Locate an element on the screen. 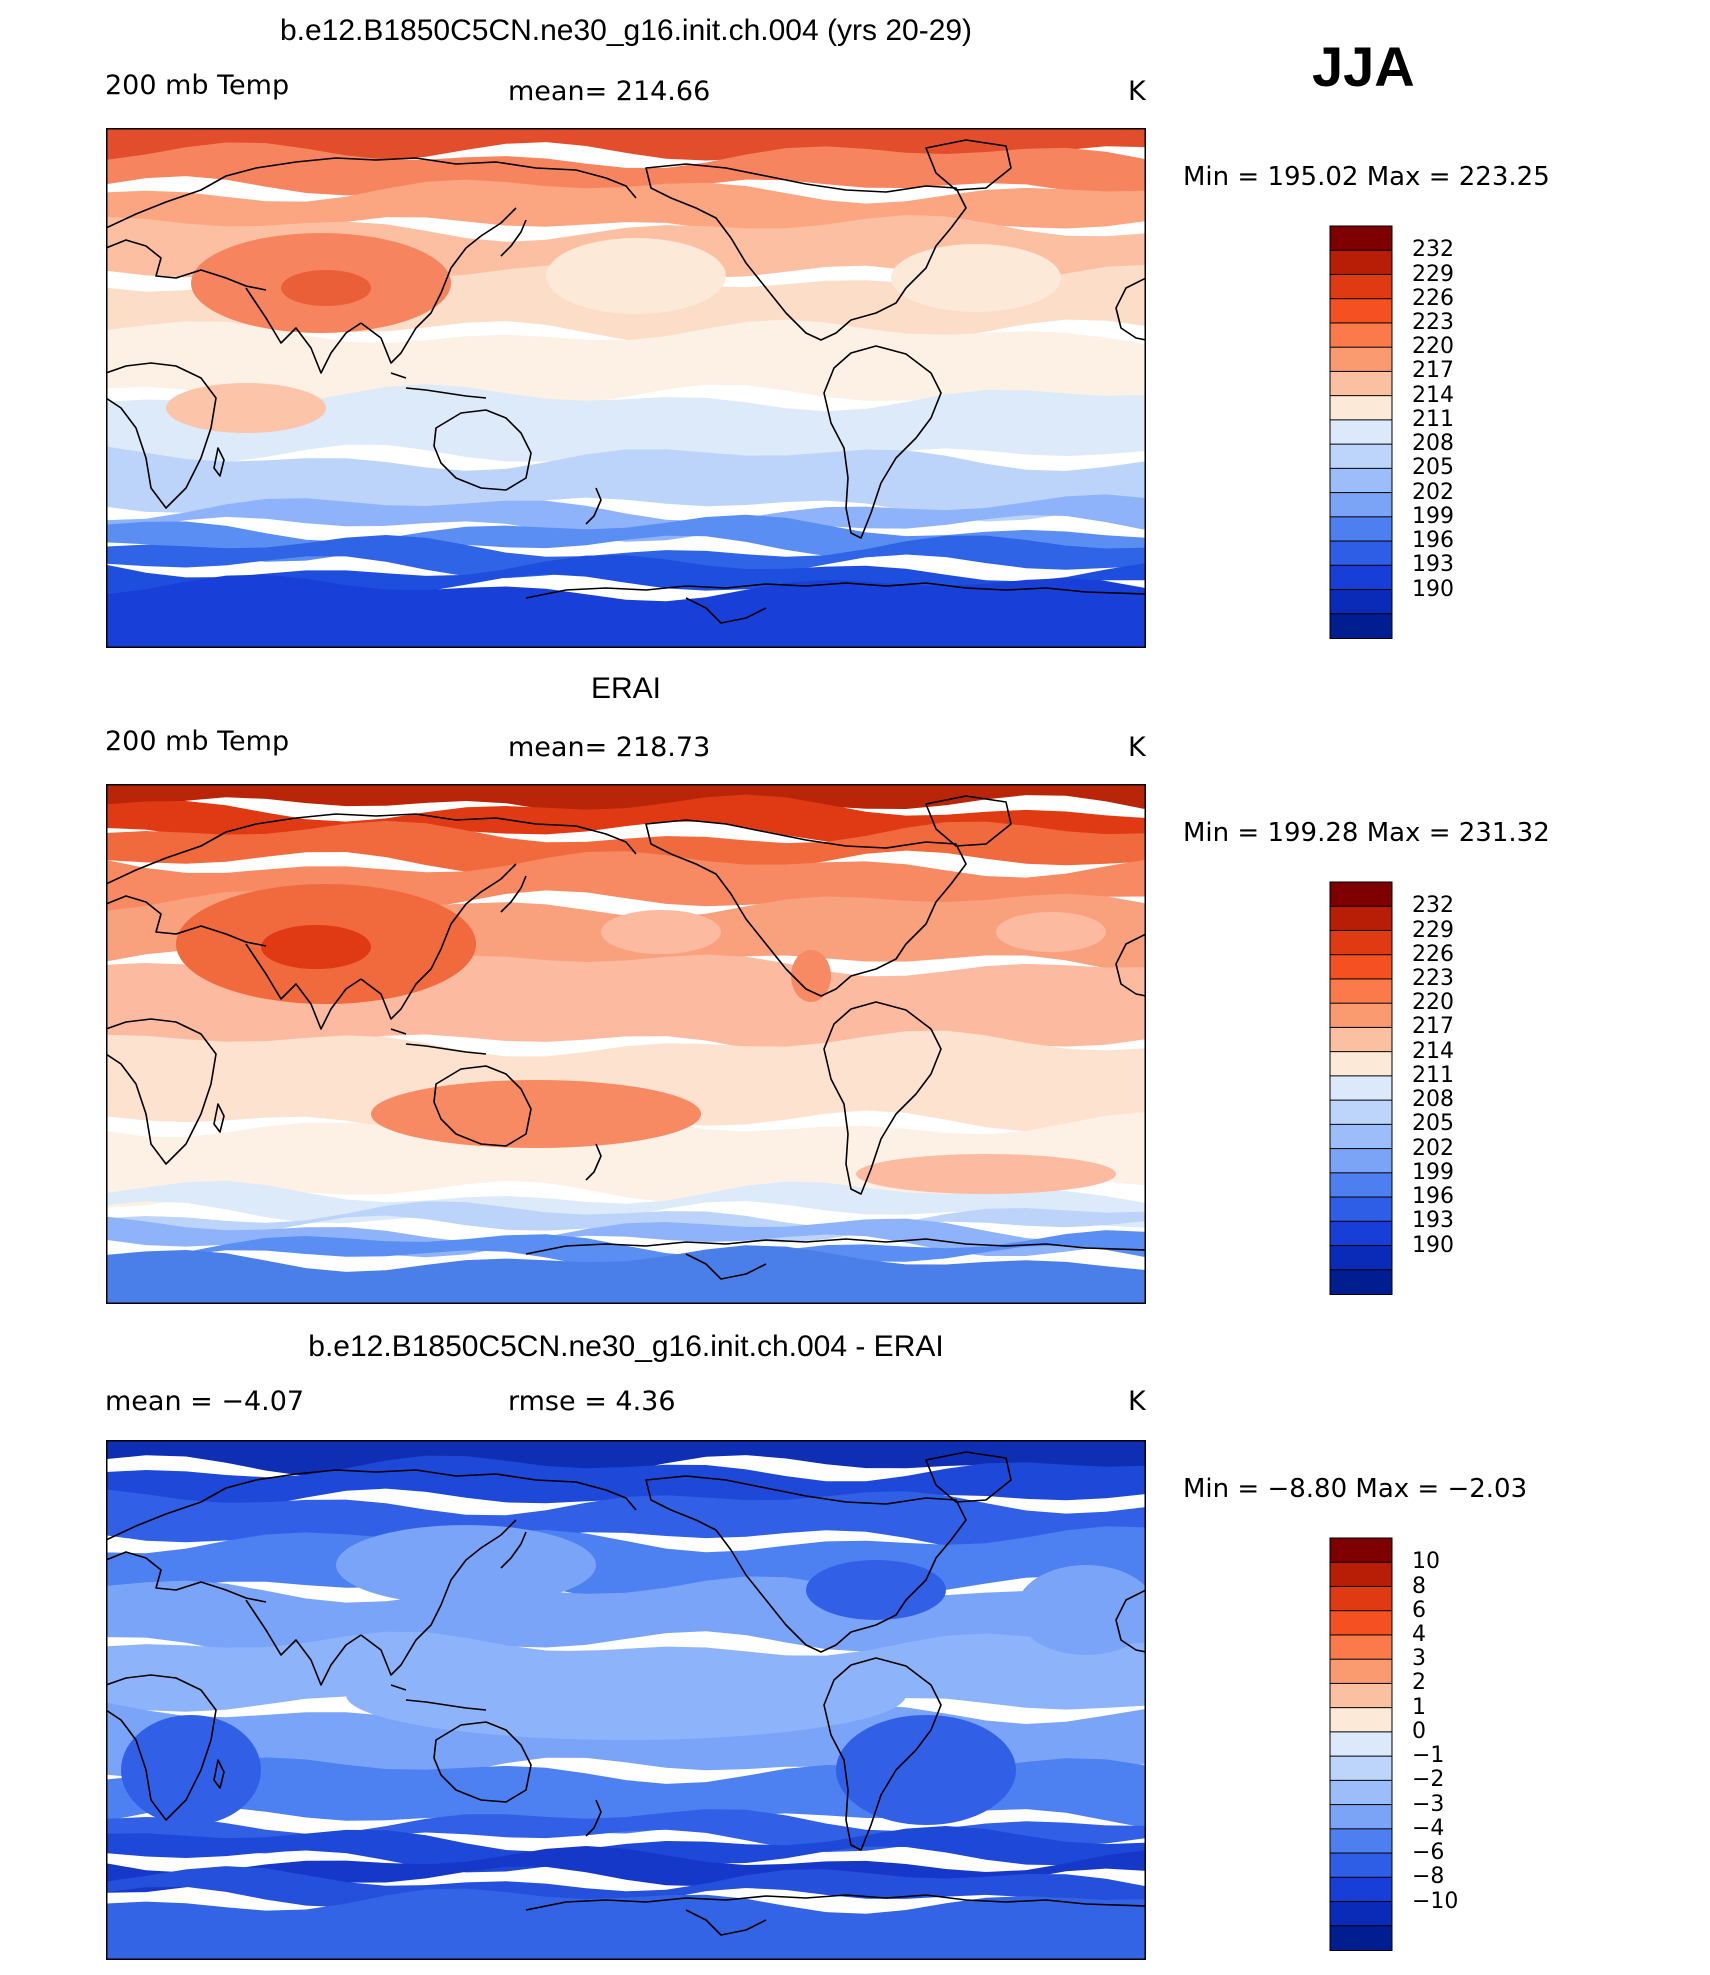  panel3-colorbar-tick: 4 is located at coordinates (1419, 1634).